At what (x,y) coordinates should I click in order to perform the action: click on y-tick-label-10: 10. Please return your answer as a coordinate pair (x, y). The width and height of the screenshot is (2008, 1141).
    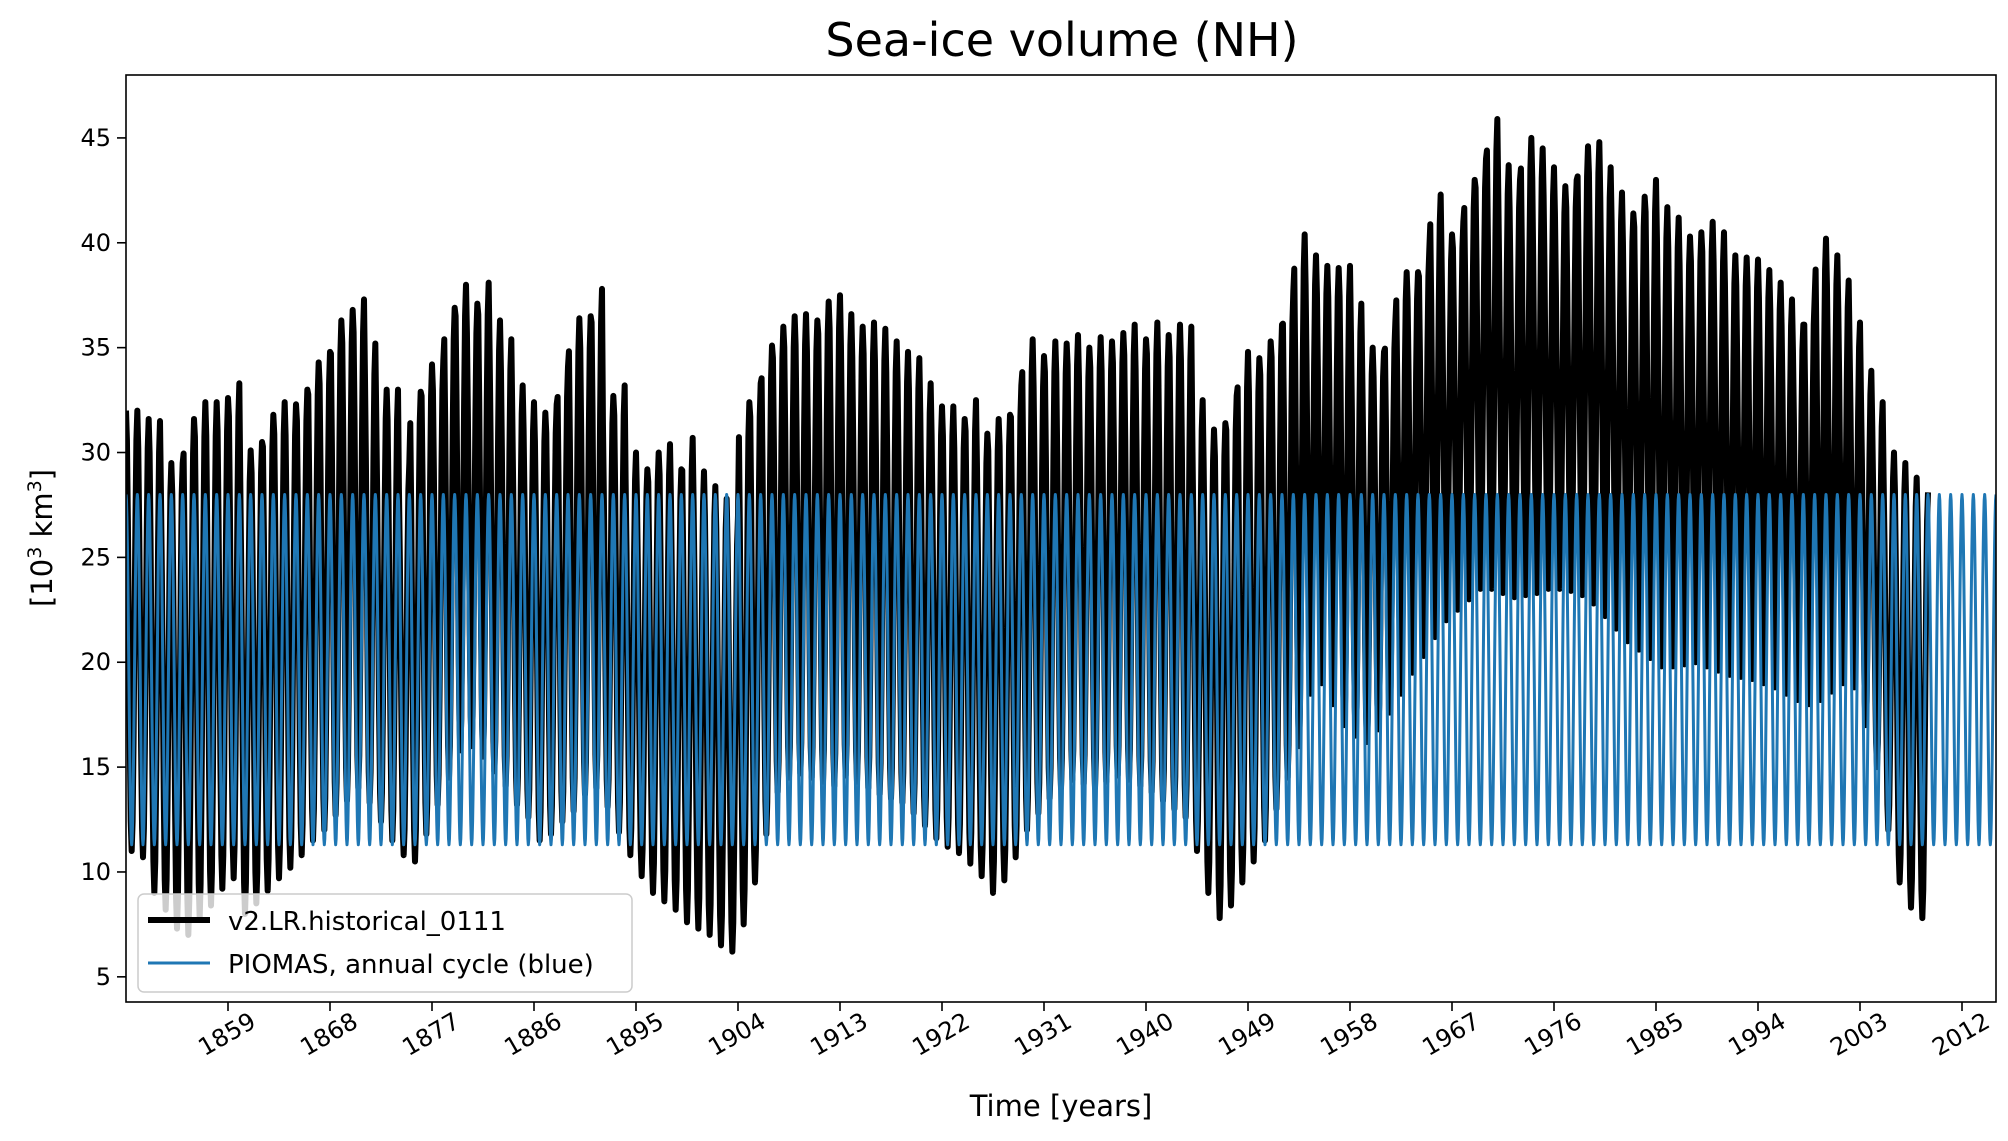
    Looking at the image, I should click on (95, 872).